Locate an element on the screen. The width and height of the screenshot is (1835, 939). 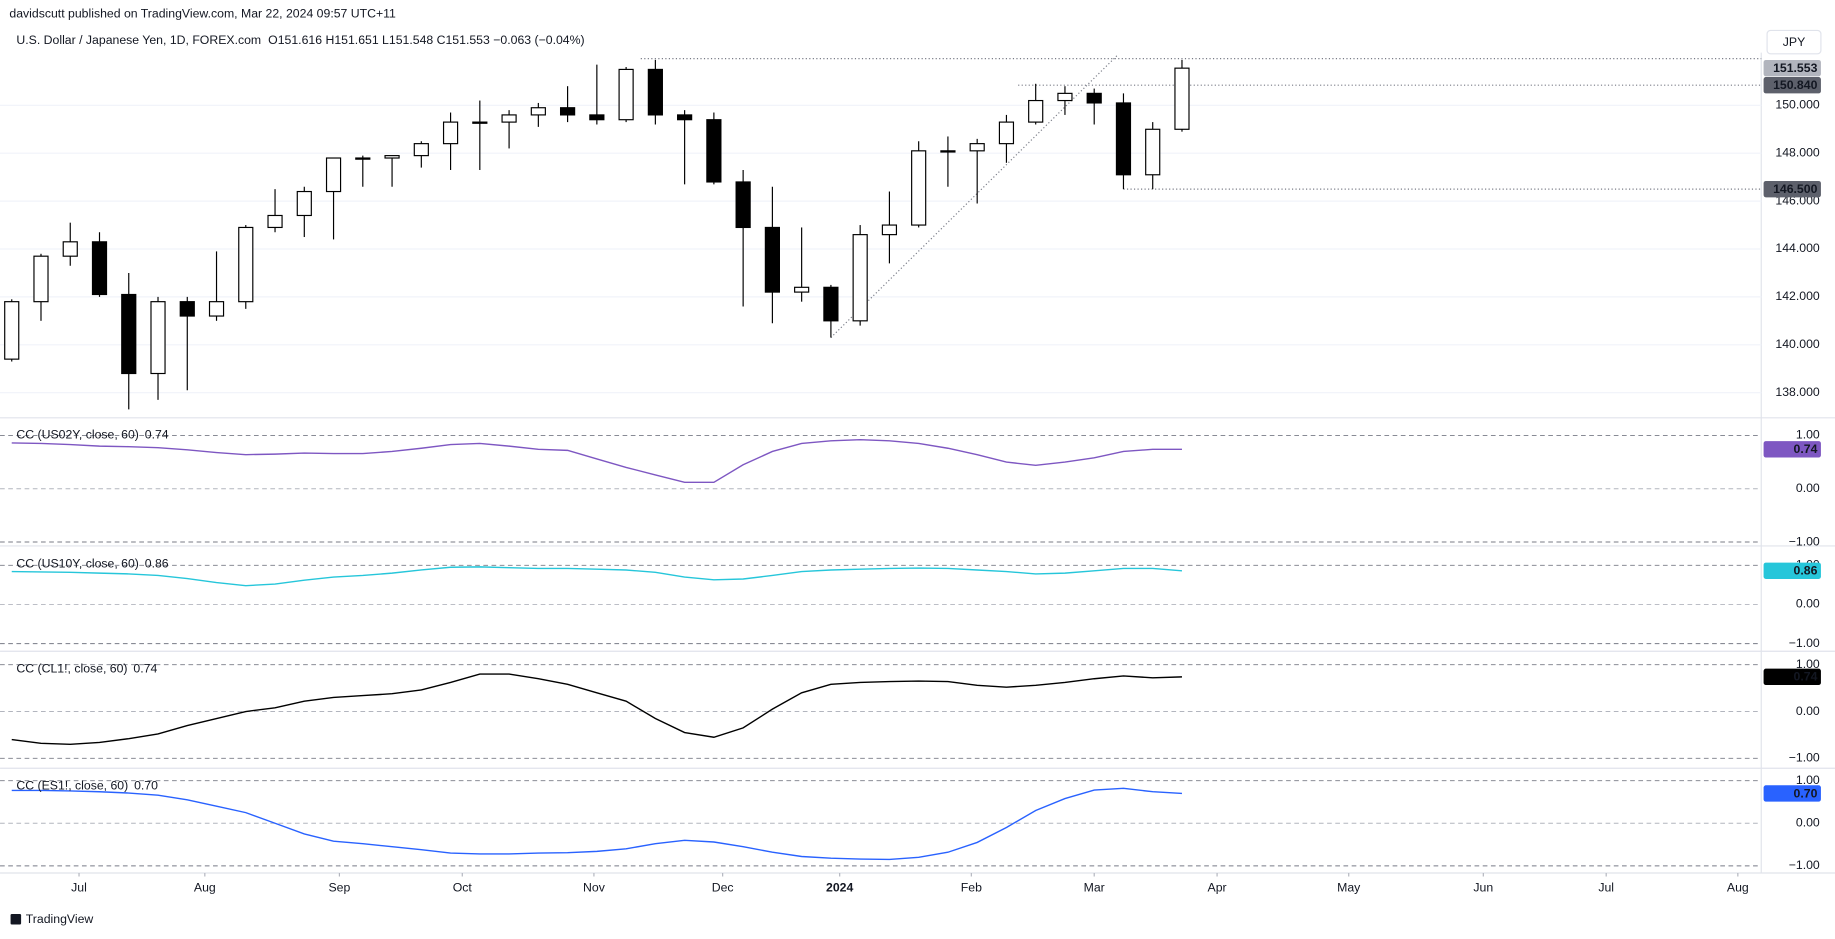
currency-label: JPY is located at coordinates (1794, 42).